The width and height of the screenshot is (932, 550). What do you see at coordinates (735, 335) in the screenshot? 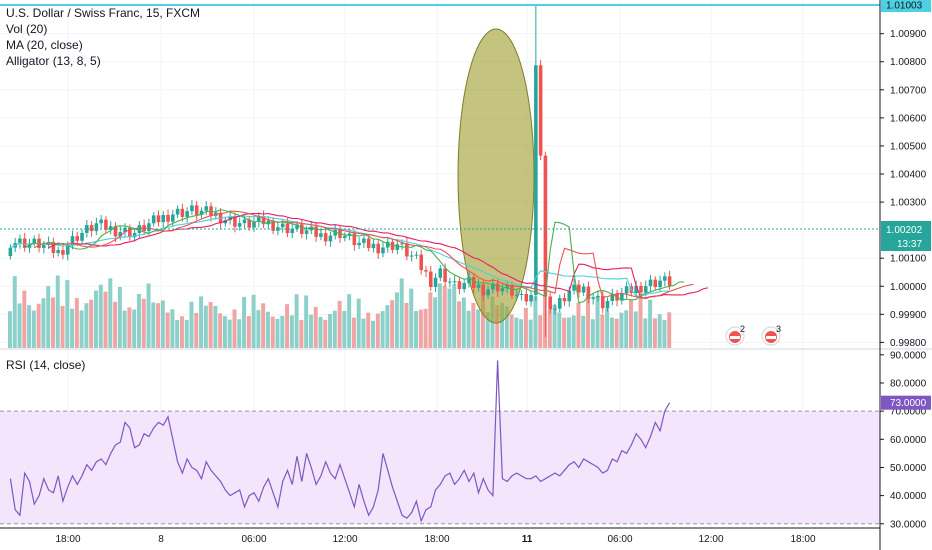
I see `event-badge-1: 2` at bounding box center [735, 335].